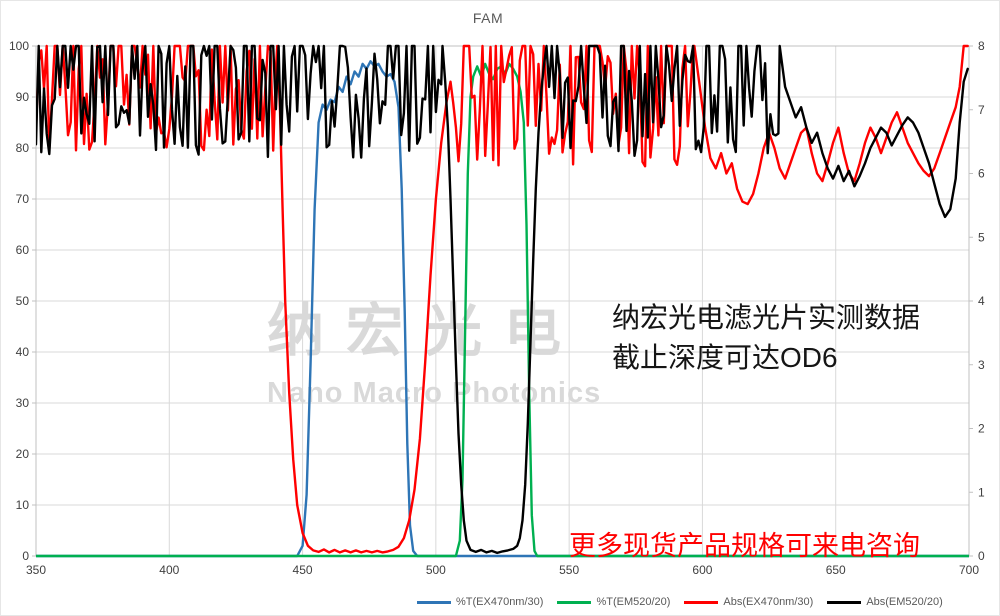 The image size is (1000, 616). I want to click on watermark-latin: Nano Macro Photonics, so click(434, 393).